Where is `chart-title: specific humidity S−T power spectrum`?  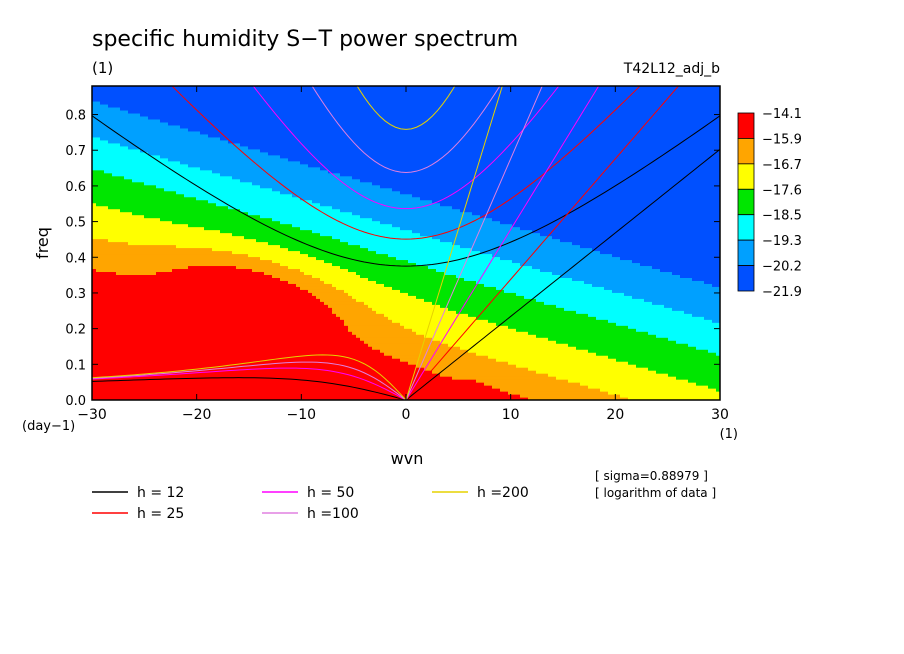 chart-title: specific humidity S−T power spectrum is located at coordinates (305, 39).